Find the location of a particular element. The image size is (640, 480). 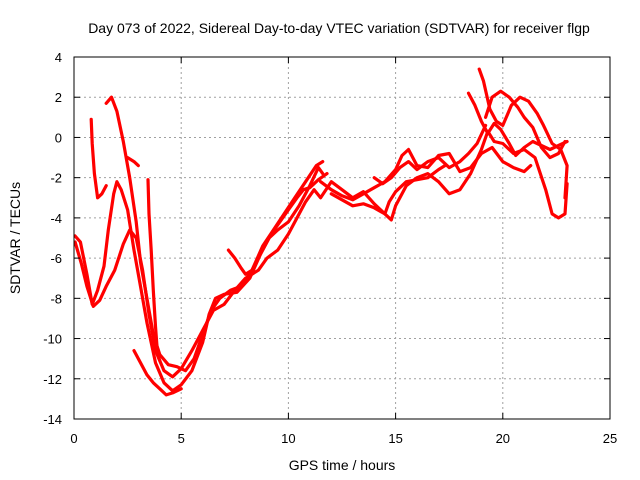

x-tick-label: 0 is located at coordinates (73, 438).